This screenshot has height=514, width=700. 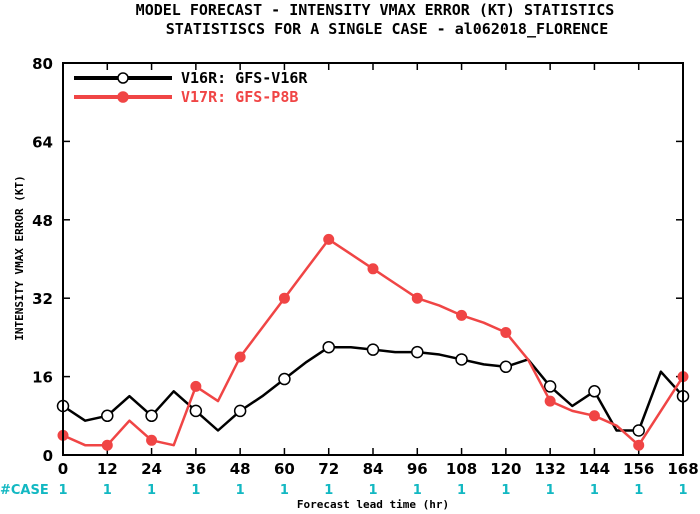 What do you see at coordinates (373, 504) in the screenshot?
I see `x-axis-label: Forecast lead time (hr)` at bounding box center [373, 504].